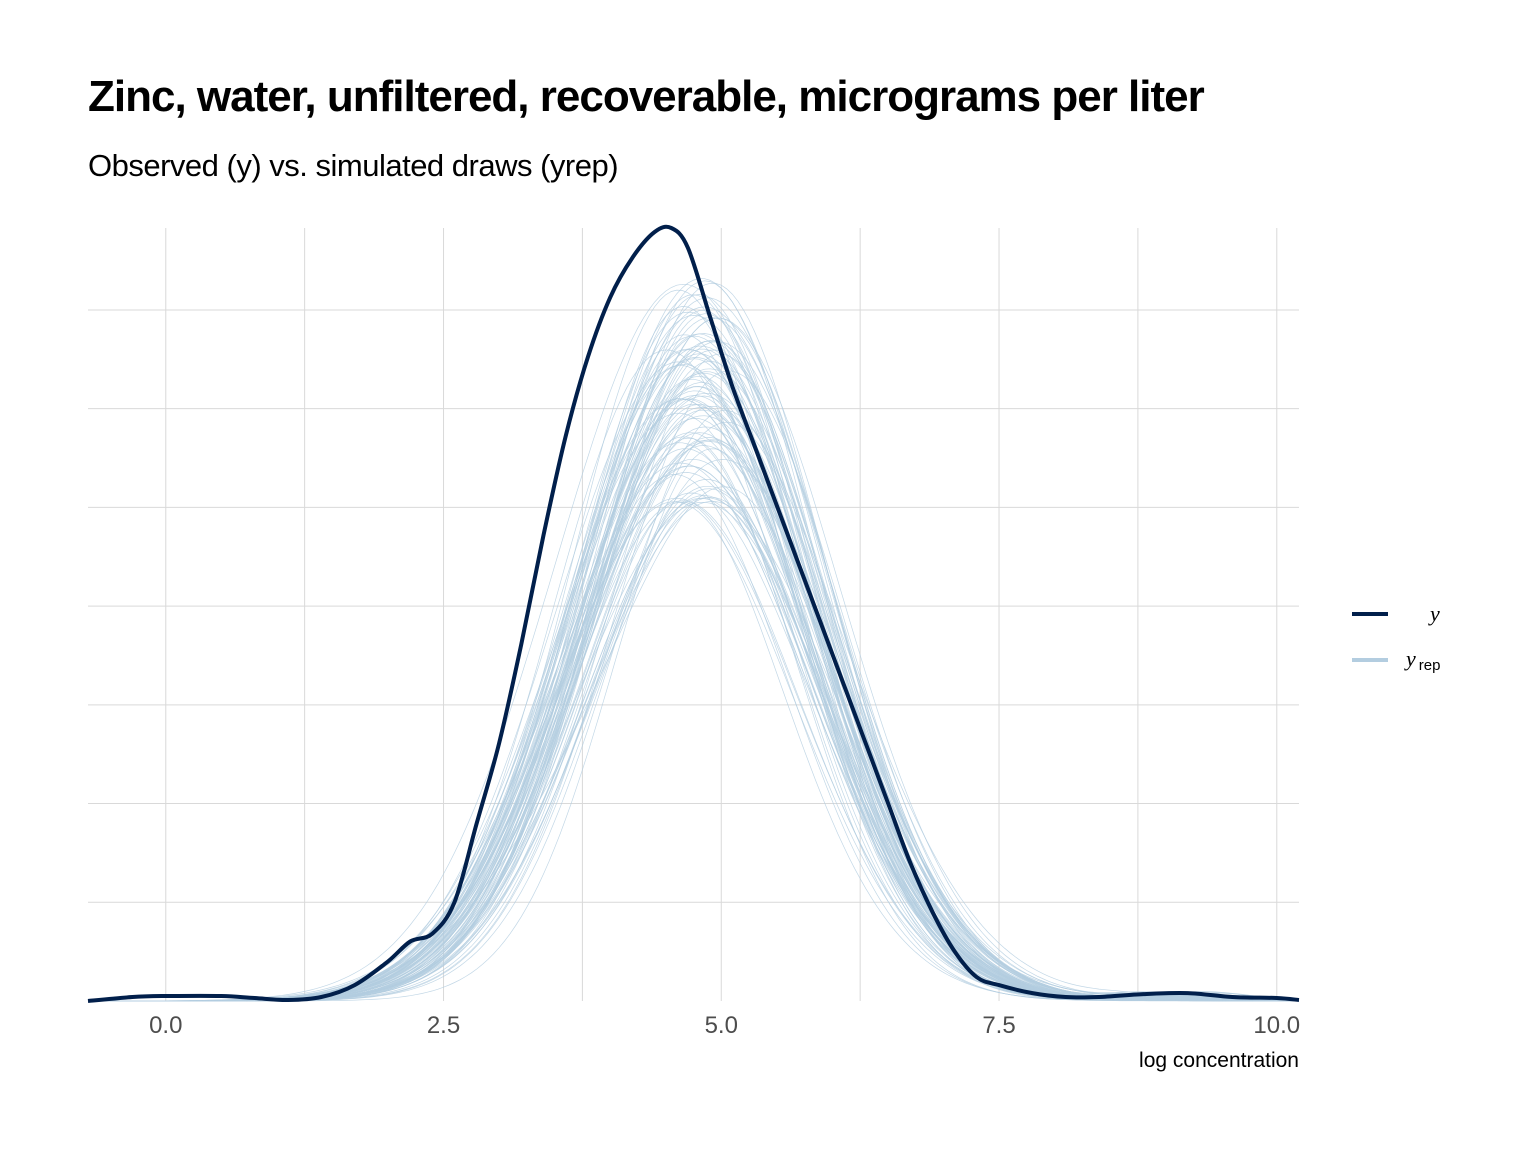 This screenshot has width=1536, height=1152. I want to click on legend-label-y: y, so click(1434, 613).